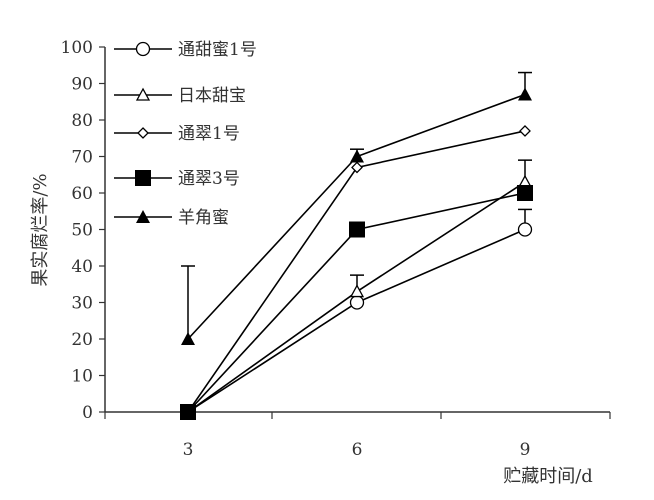  What do you see at coordinates (82, 194) in the screenshot?
I see `y-tick-label: 60` at bounding box center [82, 194].